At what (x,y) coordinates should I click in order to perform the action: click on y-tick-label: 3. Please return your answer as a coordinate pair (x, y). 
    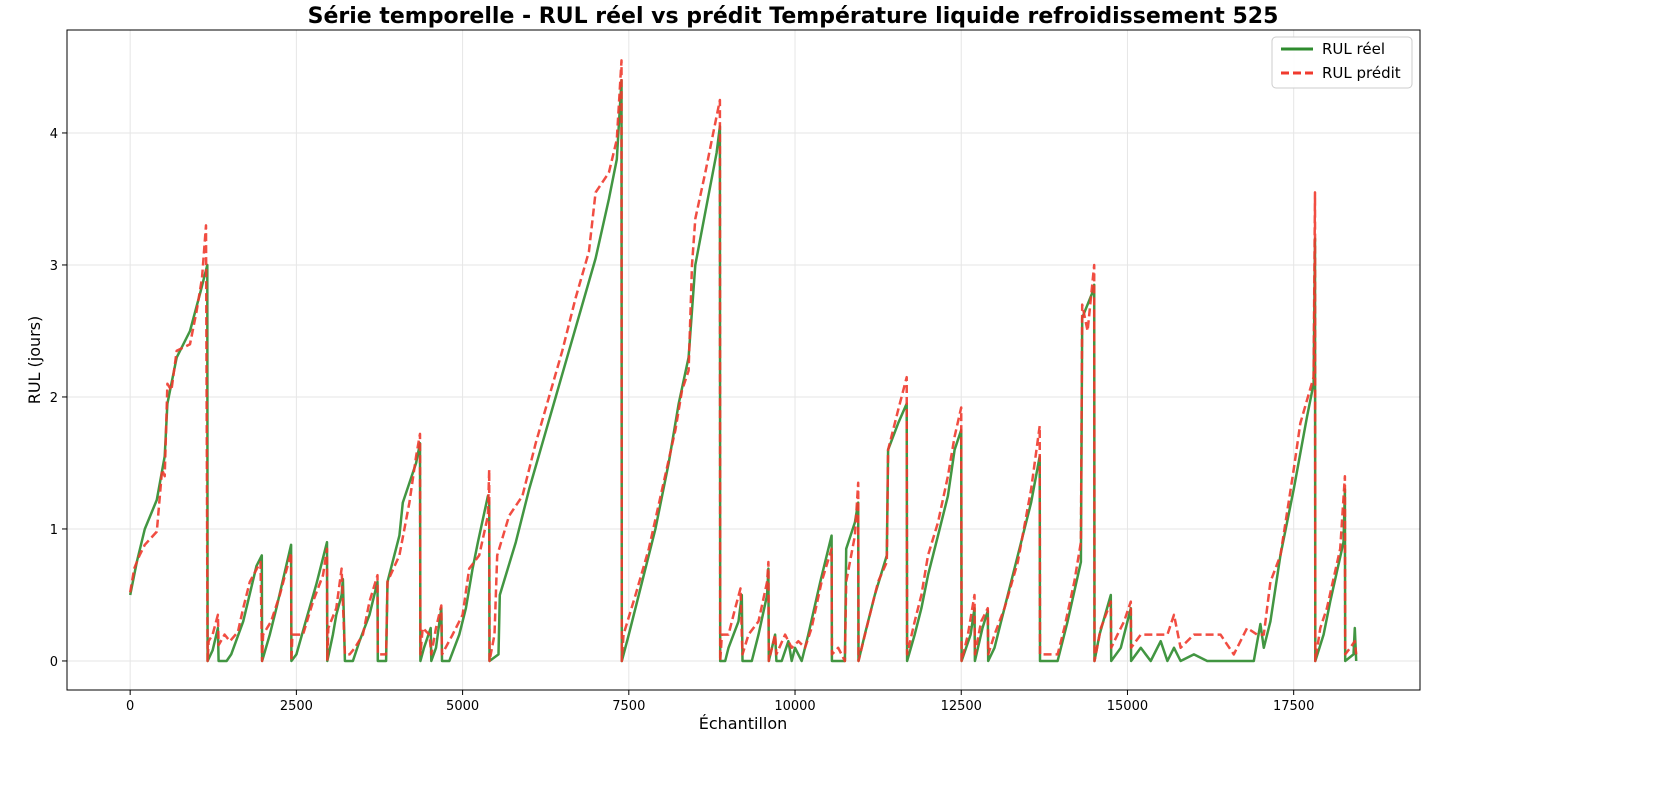
    Looking at the image, I should click on (54, 266).